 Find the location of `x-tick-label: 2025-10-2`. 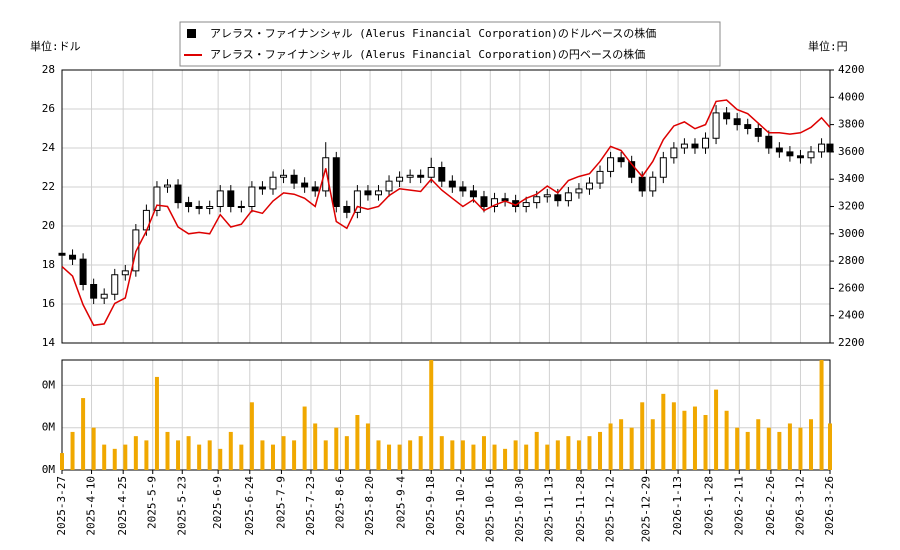

x-tick-label: 2025-10-2 is located at coordinates (460, 506).